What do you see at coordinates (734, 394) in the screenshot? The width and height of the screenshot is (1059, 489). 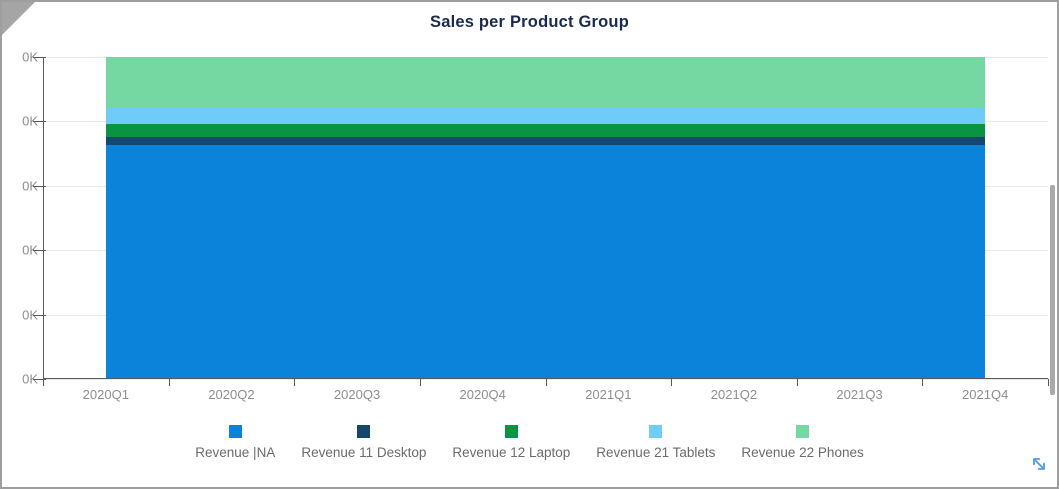 I see `x-axis-tick-label: 2021Q2` at bounding box center [734, 394].